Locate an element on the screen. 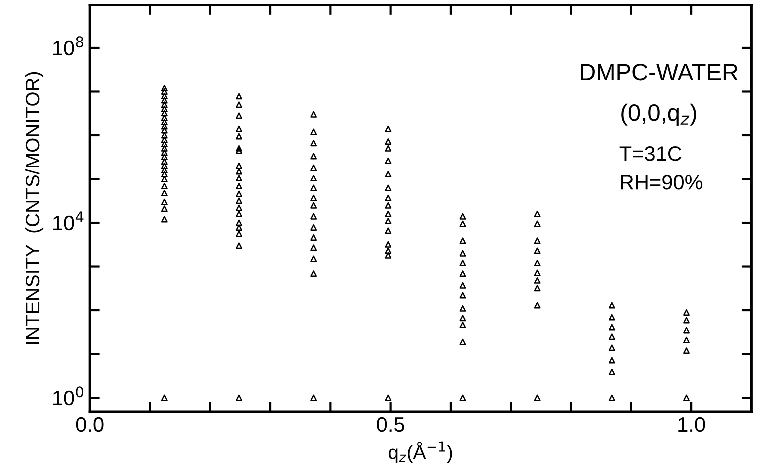 The height and width of the screenshot is (473, 757). annotation: DMPC-WATER is located at coordinates (659, 72).